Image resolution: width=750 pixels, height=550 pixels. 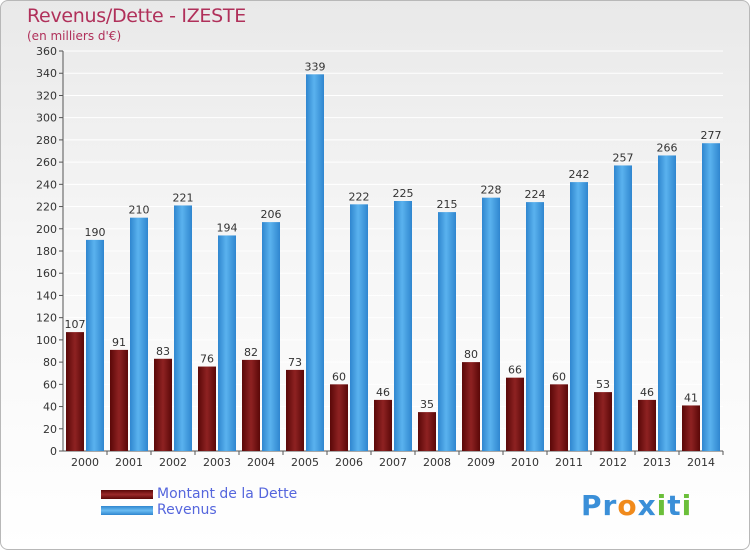 What do you see at coordinates (261, 462) in the screenshot?
I see `x-tick-label: 2004` at bounding box center [261, 462].